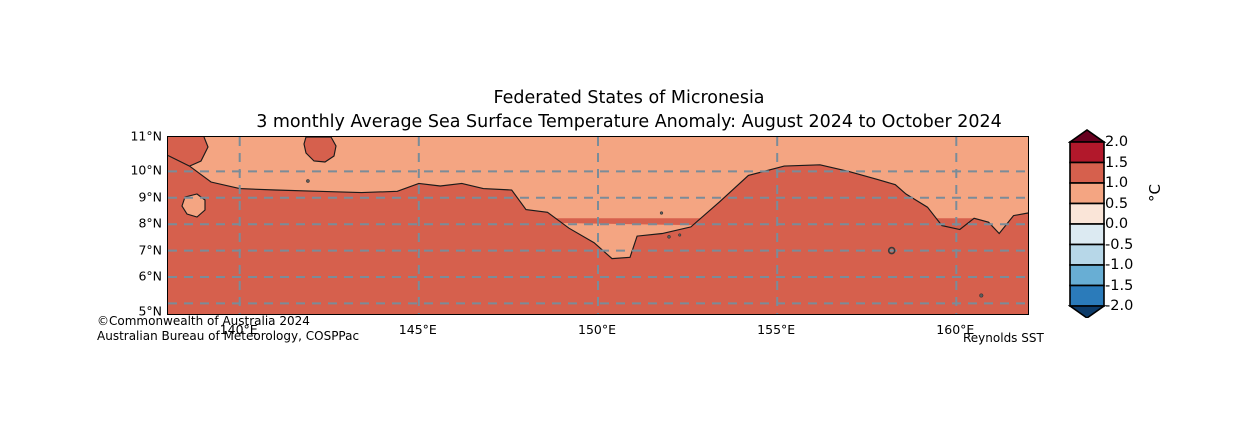 This screenshot has width=1258, height=447. What do you see at coordinates (1119, 265) in the screenshot?
I see `colorbar-tick-neg1p0: -1.0` at bounding box center [1119, 265].